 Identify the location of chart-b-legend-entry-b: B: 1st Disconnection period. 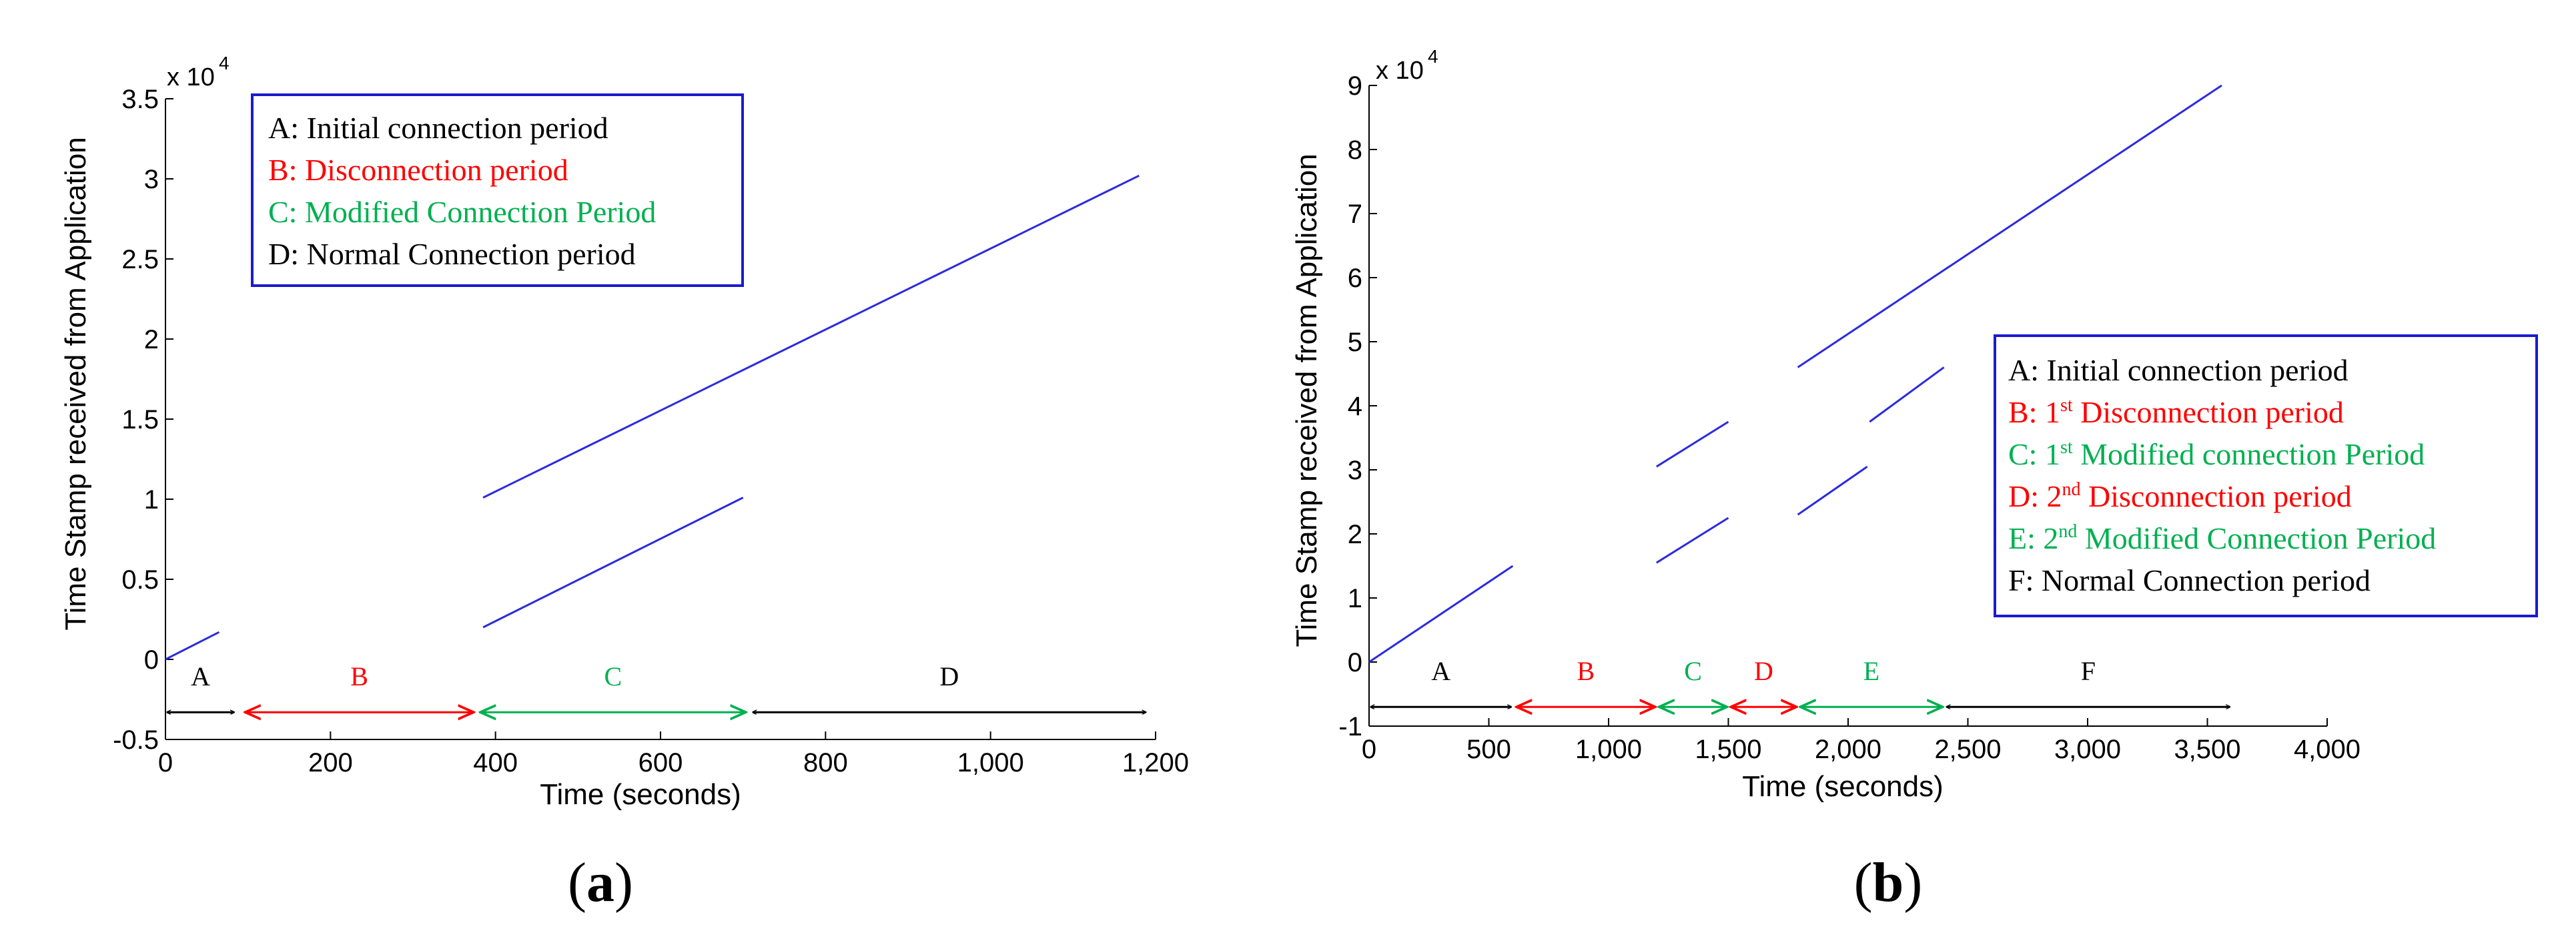
(2176, 412).